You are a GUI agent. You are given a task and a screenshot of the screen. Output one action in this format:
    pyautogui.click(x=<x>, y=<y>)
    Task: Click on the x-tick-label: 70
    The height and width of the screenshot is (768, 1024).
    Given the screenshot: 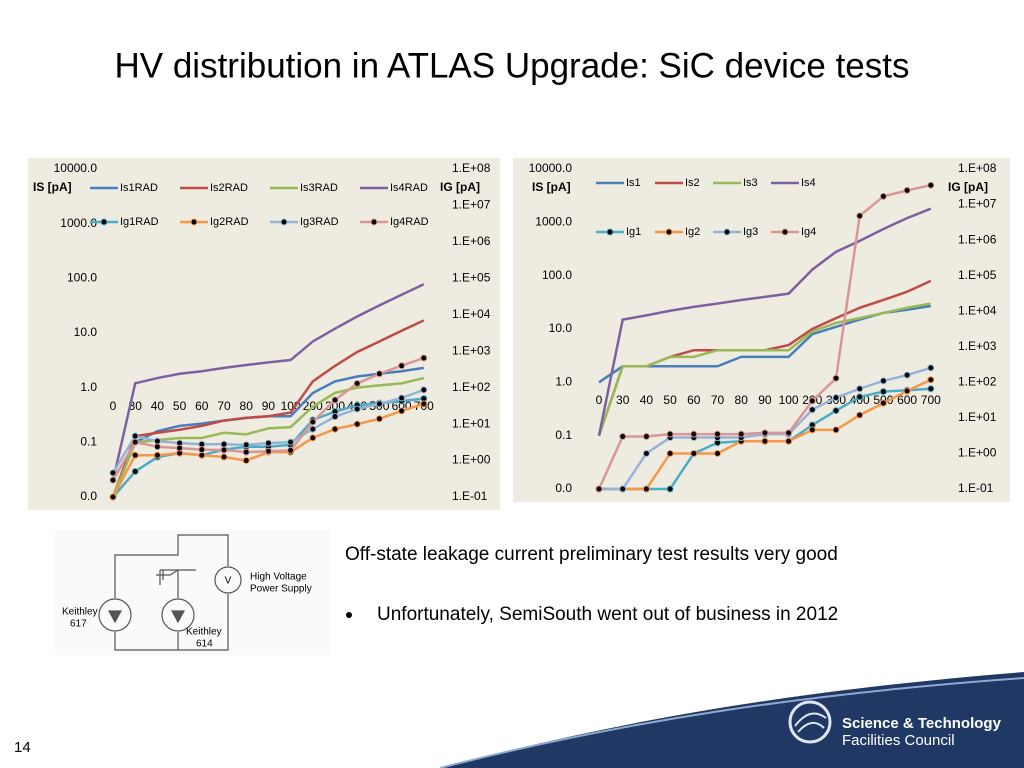 What is the action you would take?
    pyautogui.click(x=224, y=406)
    